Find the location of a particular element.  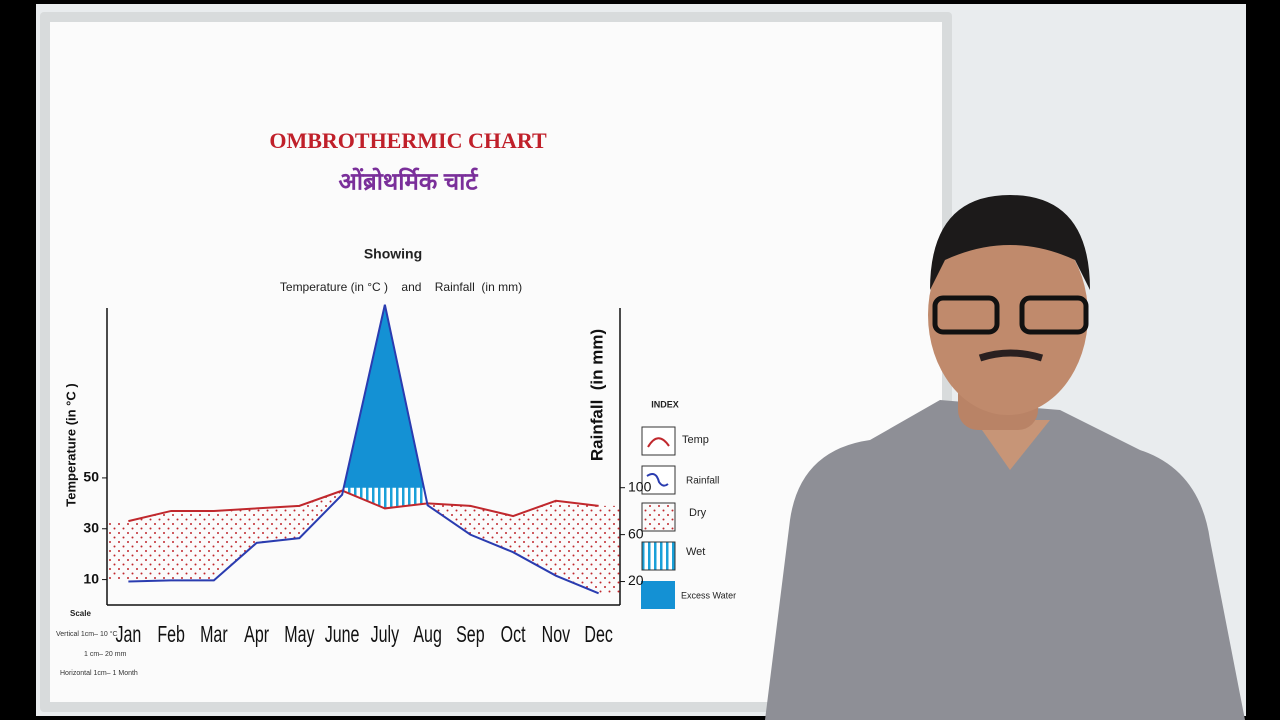

excess-area is located at coordinates (383, 396).